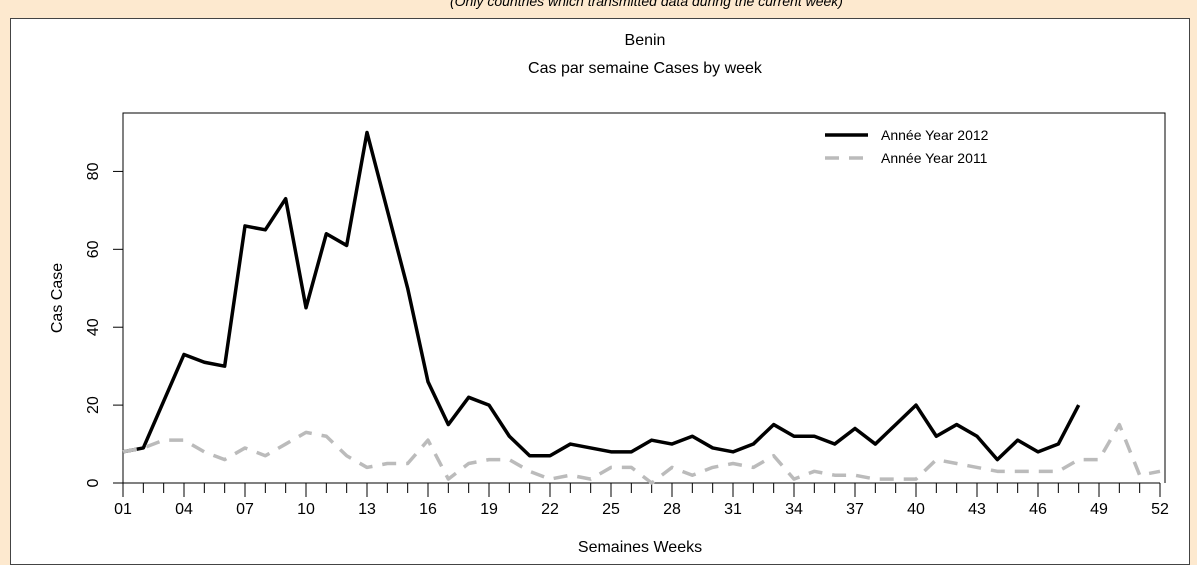 Image resolution: width=1197 pixels, height=565 pixels. Describe the element at coordinates (611, 509) in the screenshot. I see `x-tick-label: 25` at that location.